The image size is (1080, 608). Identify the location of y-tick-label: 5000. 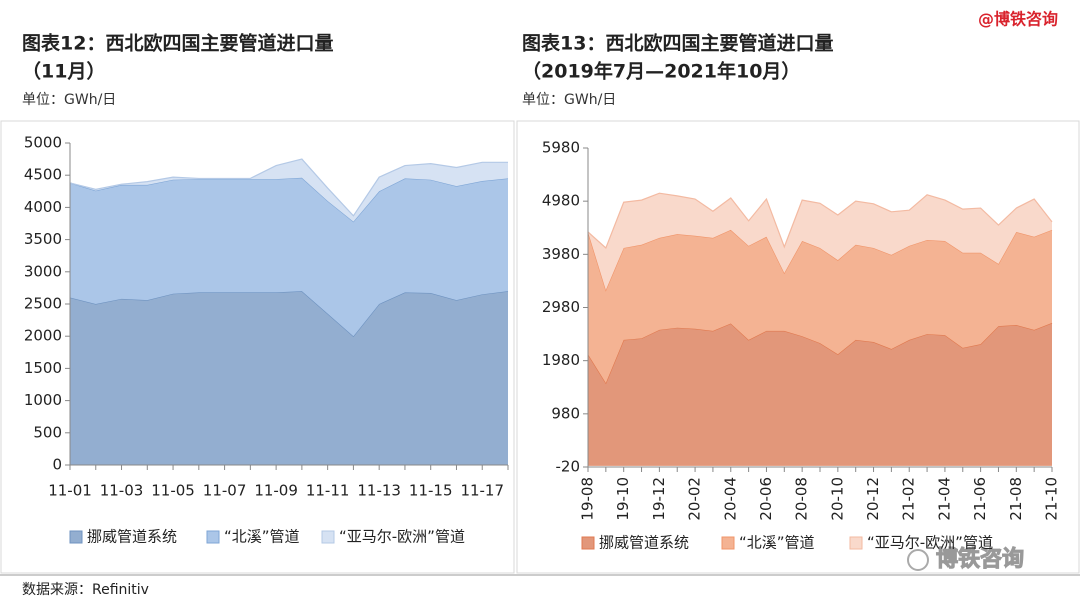
(43, 143).